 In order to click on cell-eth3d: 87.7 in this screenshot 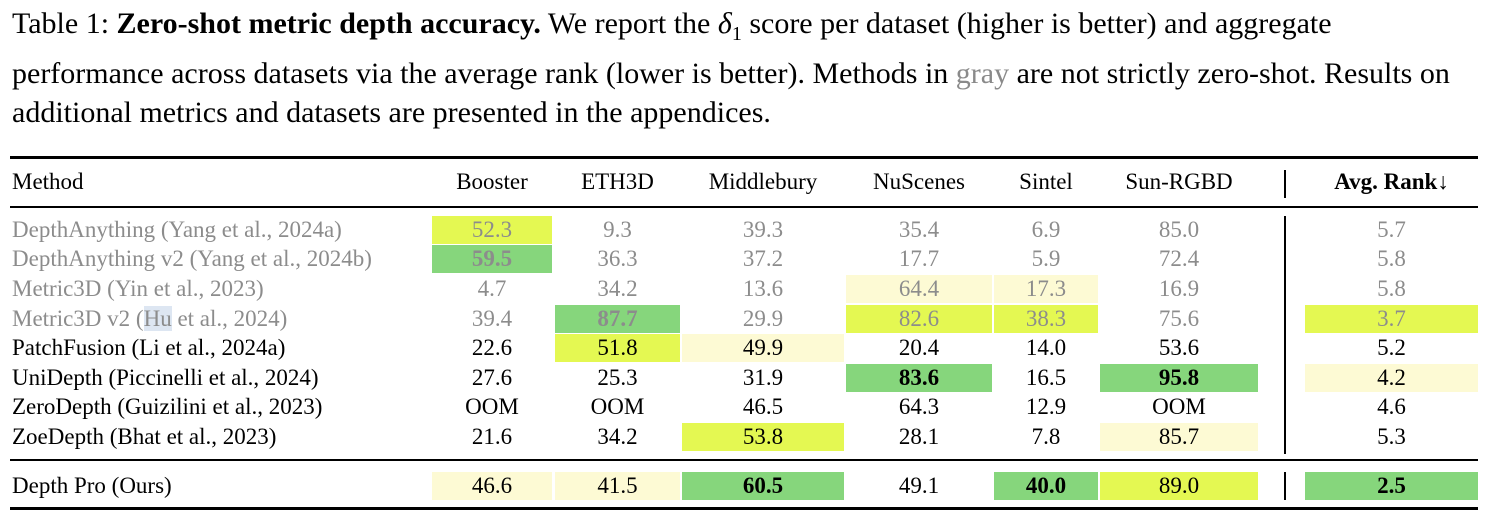, I will do `click(617, 319)`.